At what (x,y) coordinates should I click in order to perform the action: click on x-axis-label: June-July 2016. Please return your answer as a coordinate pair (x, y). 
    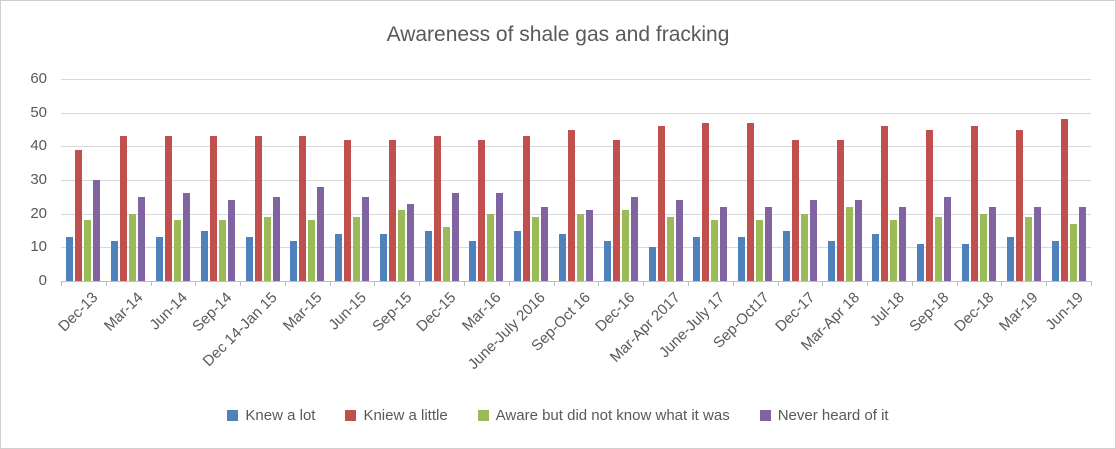
    Looking at the image, I should click on (507, 331).